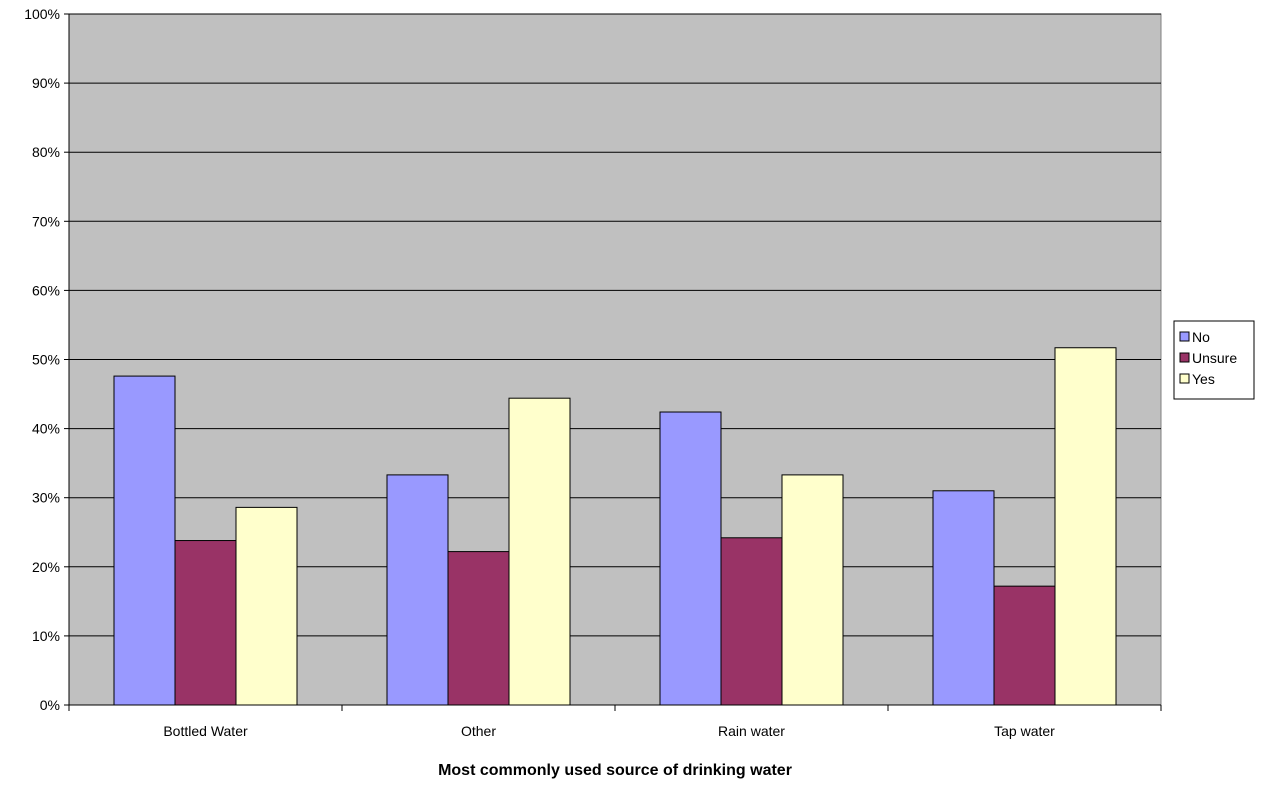  Describe the element at coordinates (205, 623) in the screenshot. I see `bar-unsure-bottled-water` at that location.